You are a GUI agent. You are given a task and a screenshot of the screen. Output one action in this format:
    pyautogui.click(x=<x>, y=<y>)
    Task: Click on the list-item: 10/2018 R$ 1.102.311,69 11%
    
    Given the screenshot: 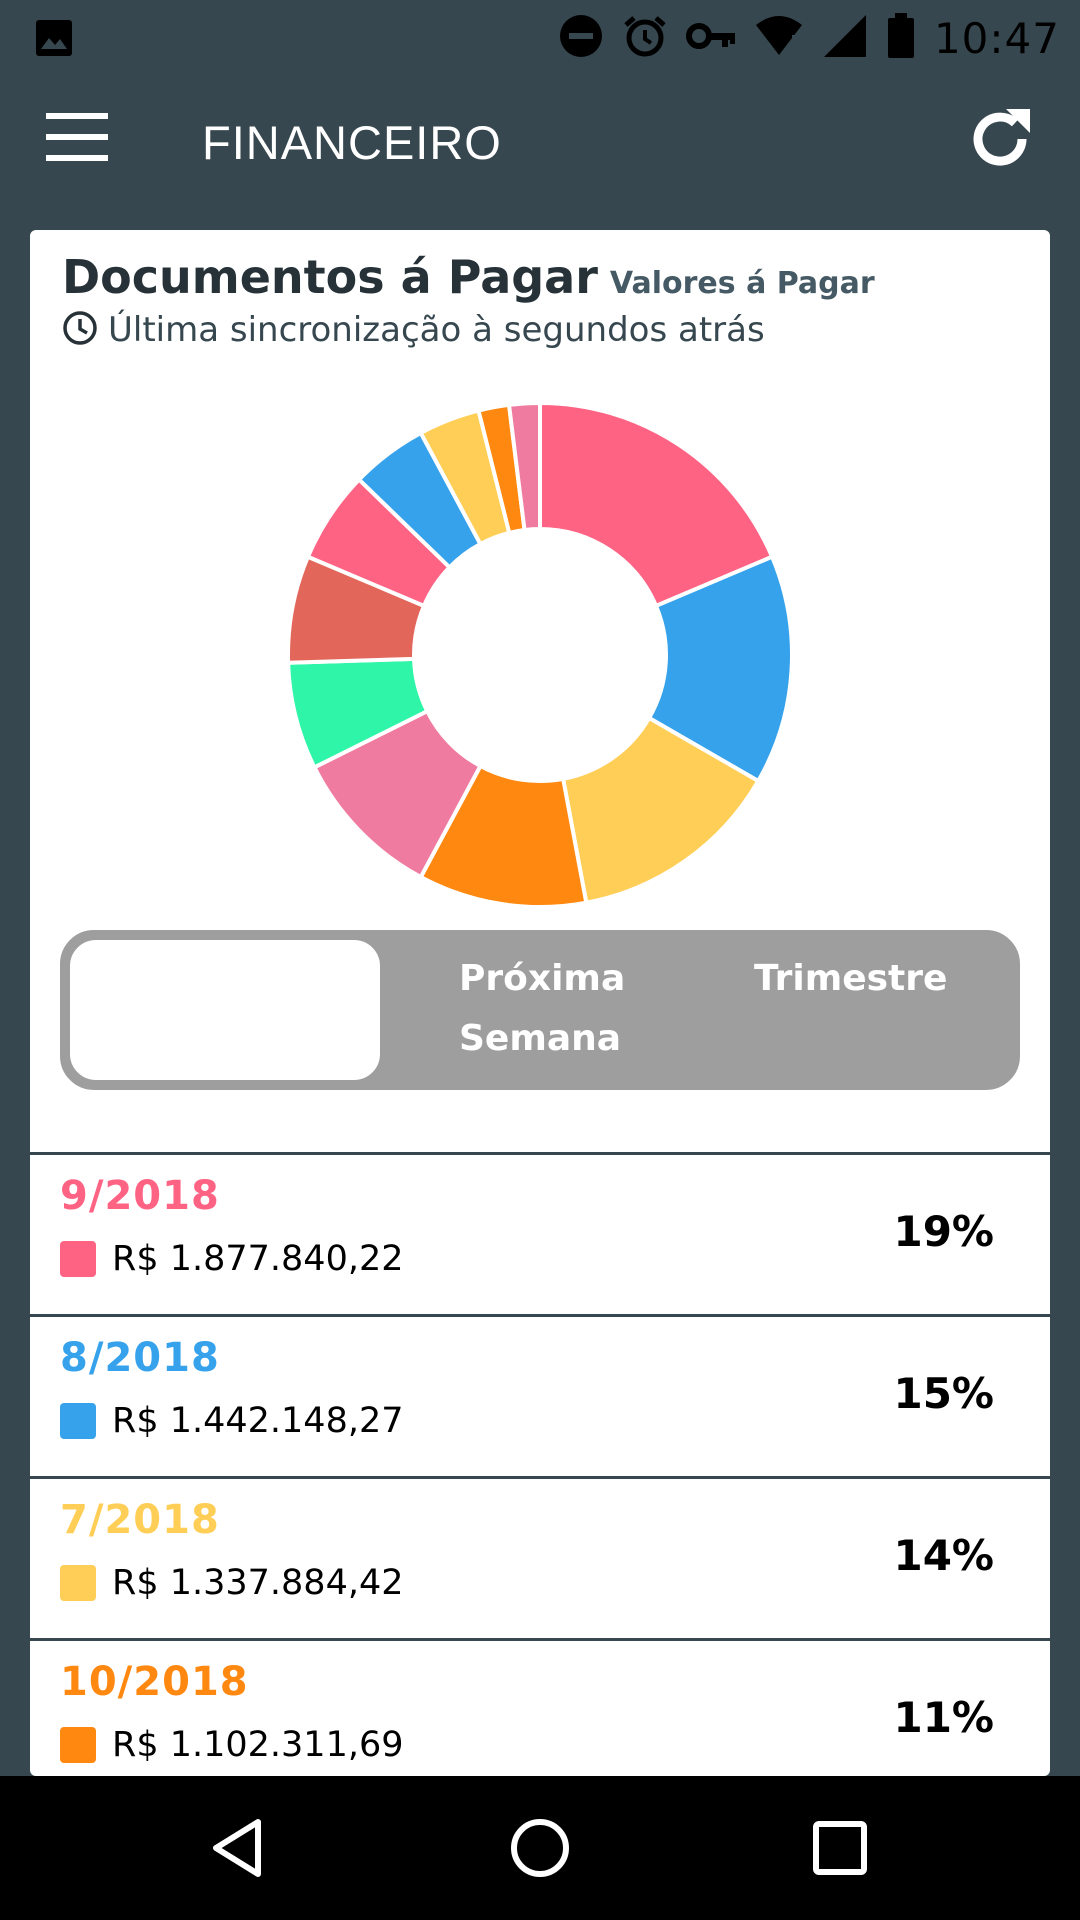 What is the action you would take?
    pyautogui.click(x=540, y=1707)
    